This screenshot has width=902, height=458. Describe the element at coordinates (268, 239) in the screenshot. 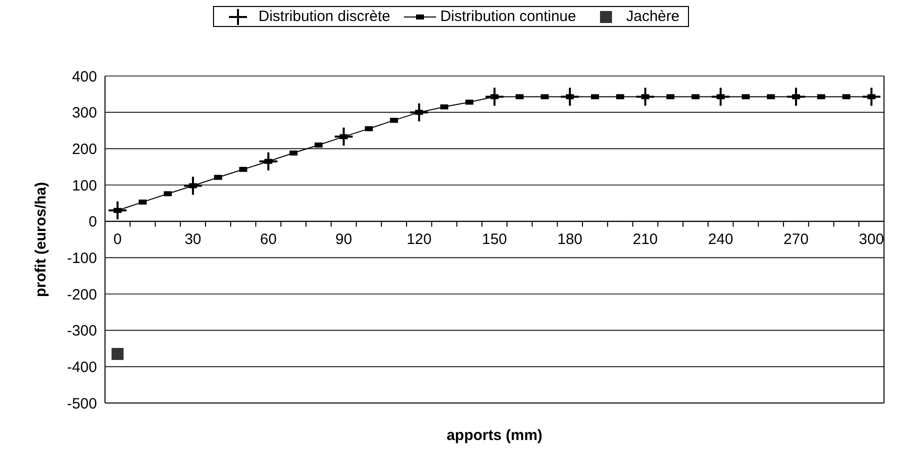

I see `x-tick-label: 60` at that location.